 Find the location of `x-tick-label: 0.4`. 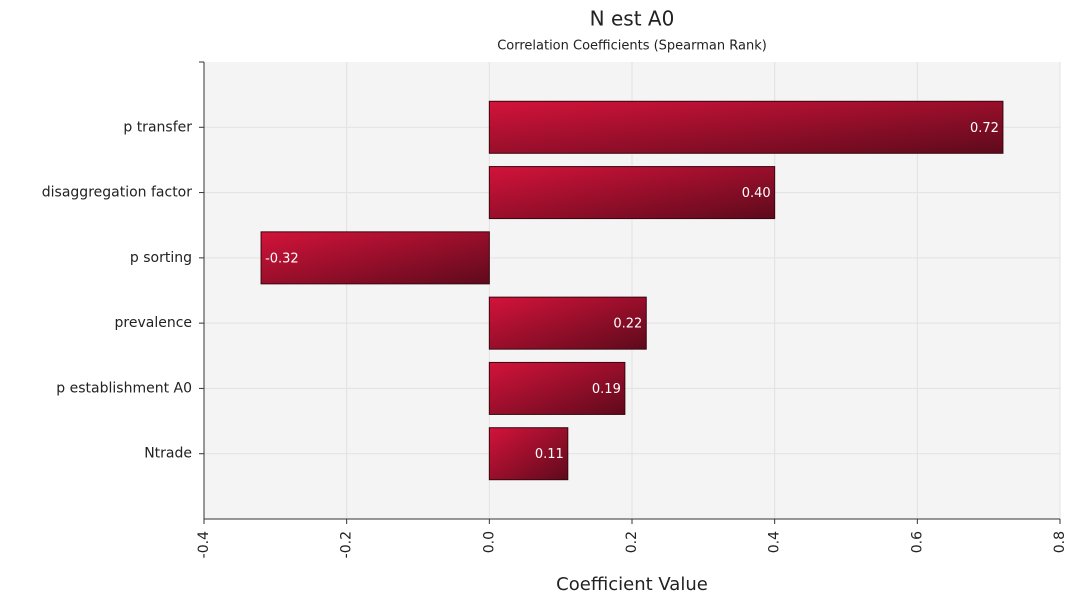

x-tick-label: 0.4 is located at coordinates (775, 542).